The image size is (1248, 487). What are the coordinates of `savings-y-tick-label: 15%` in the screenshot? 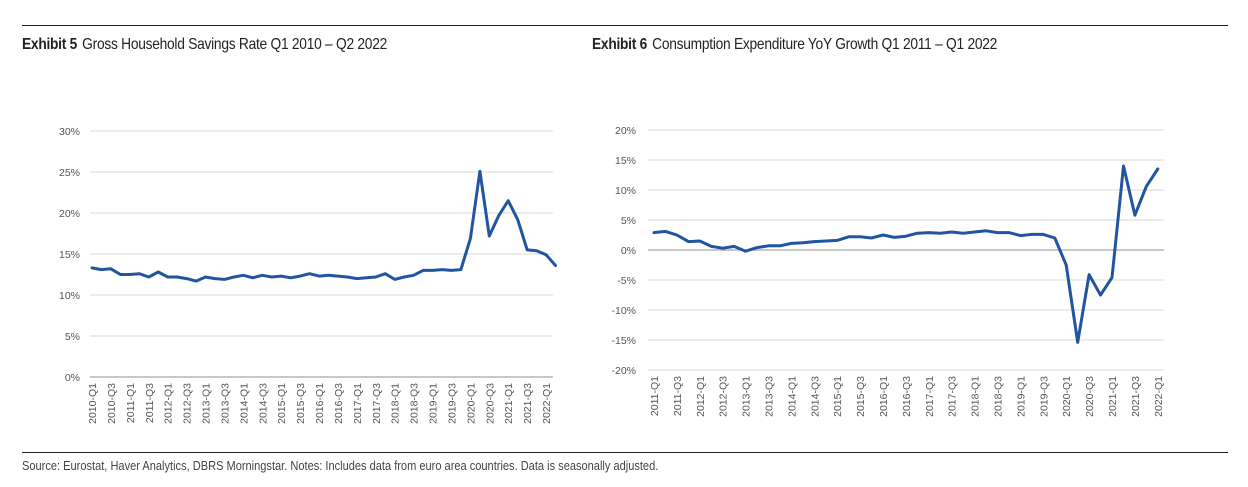 It's located at (69, 255).